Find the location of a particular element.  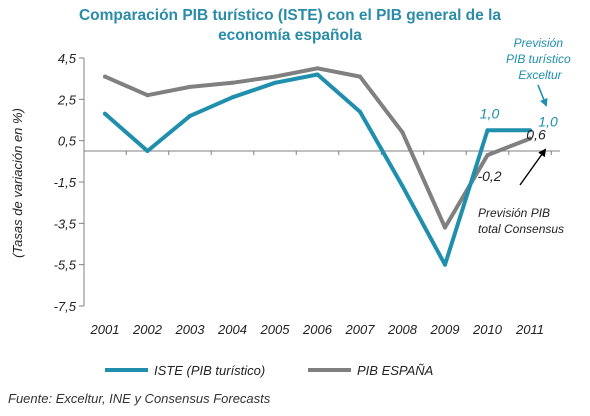

x-tick-label: 2010 is located at coordinates (487, 329).